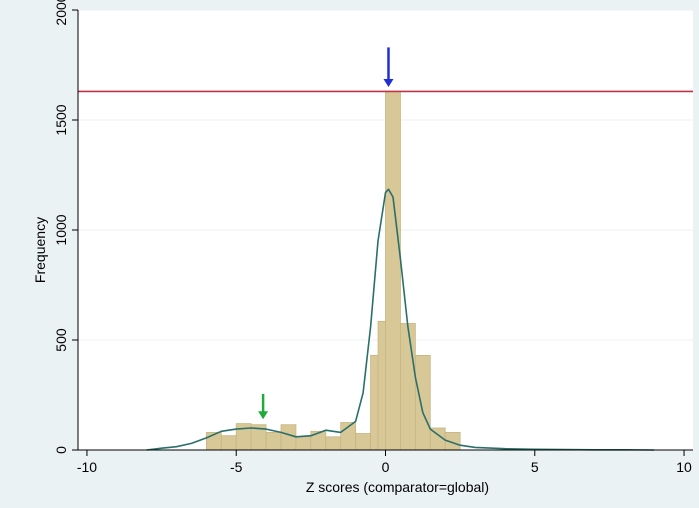 The height and width of the screenshot is (508, 699). What do you see at coordinates (397, 487) in the screenshot?
I see `x-axis-label: Z scores (comparator=global)` at bounding box center [397, 487].